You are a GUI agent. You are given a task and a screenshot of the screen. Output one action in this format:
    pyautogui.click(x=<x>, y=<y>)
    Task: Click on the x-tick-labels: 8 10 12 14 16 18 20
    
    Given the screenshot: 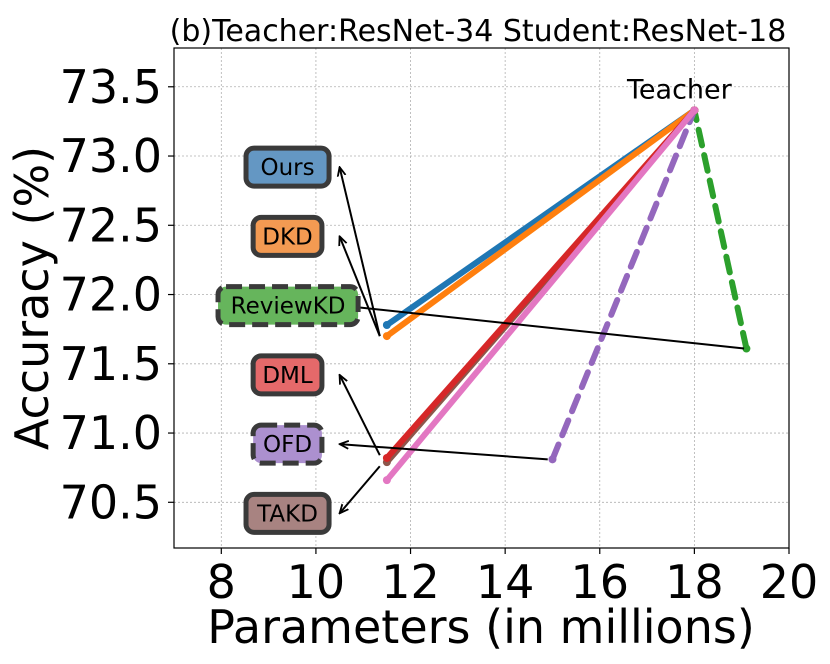 What is the action you would take?
    pyautogui.click(x=513, y=578)
    